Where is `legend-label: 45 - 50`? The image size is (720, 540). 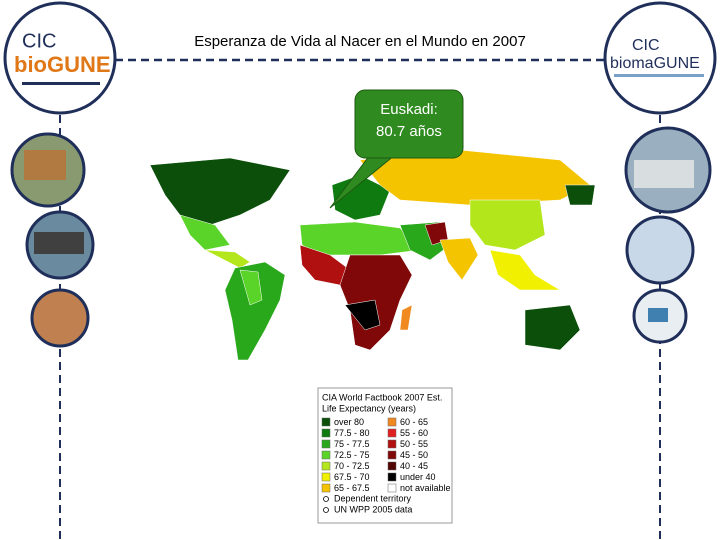
legend-label: 45 - 50 is located at coordinates (414, 455).